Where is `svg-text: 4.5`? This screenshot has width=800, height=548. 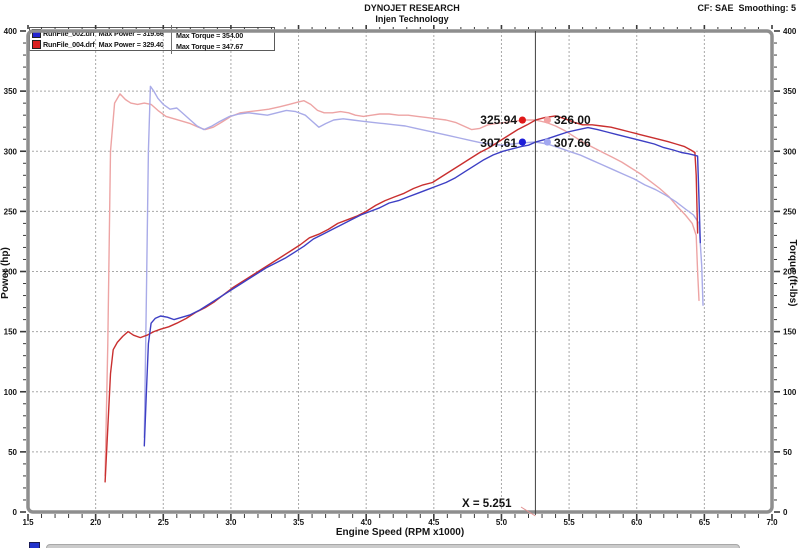
svg-text: 4.5 is located at coordinates (434, 522).